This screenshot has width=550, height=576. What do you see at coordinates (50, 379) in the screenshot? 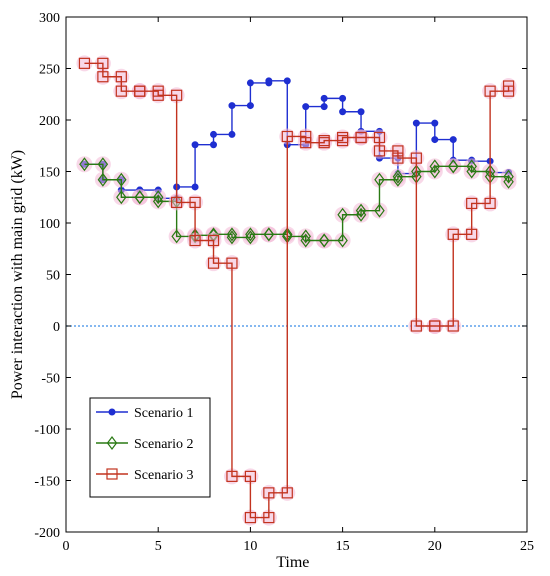
I see `y-tick-label: -50` at bounding box center [50, 379].